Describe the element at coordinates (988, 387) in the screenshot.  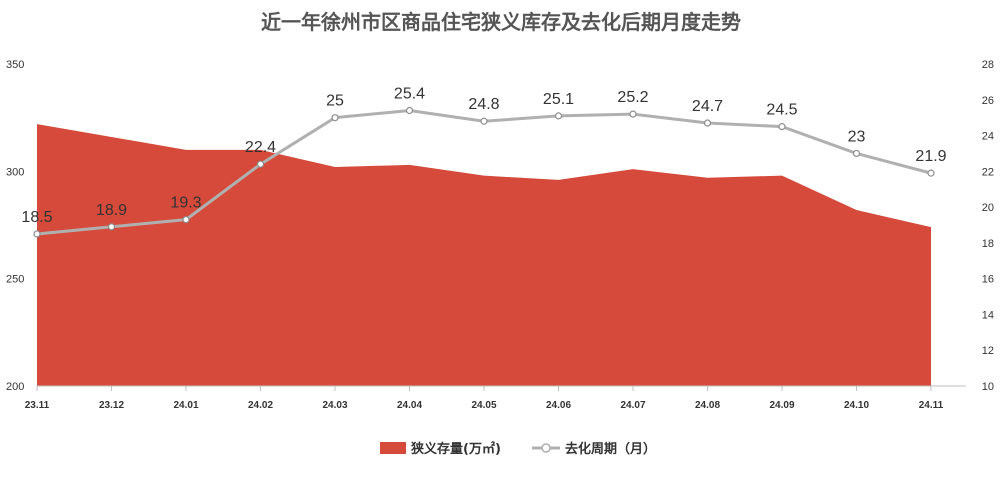
I see `y-right-tick-label: 10` at that location.